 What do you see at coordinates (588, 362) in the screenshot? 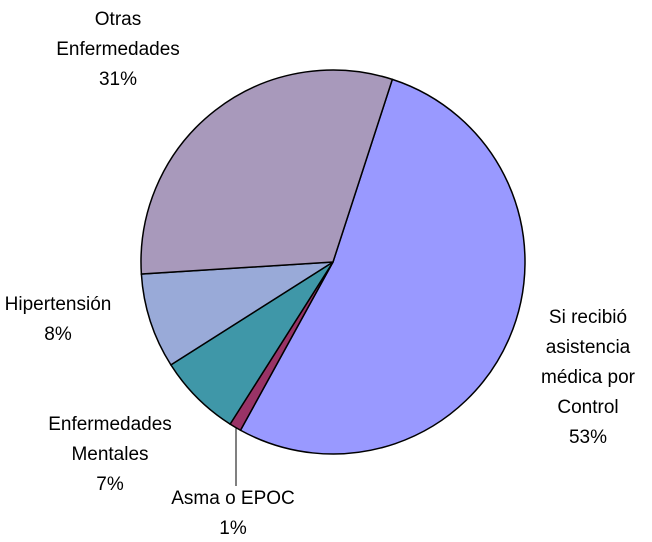
I see `category-name: Si recibió asistencia médica por Control` at bounding box center [588, 362].